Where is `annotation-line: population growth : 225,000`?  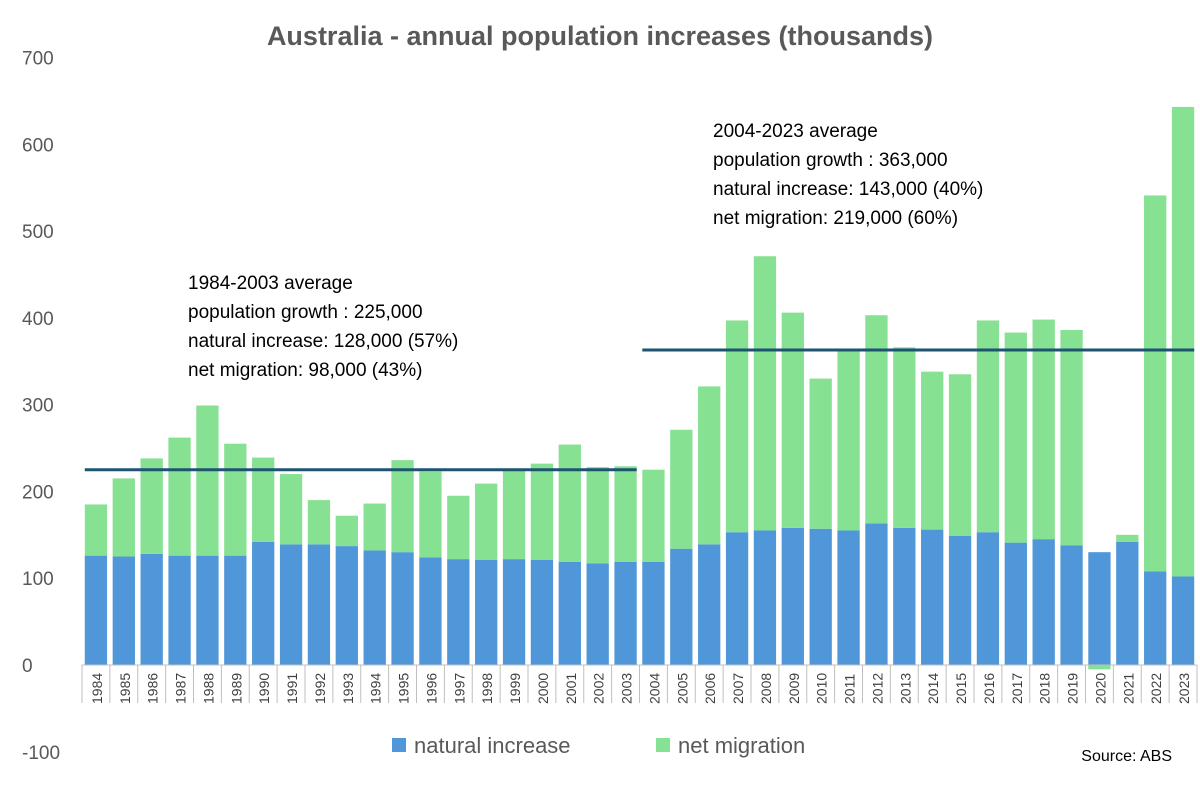 annotation-line: population growth : 225,000 is located at coordinates (305, 312).